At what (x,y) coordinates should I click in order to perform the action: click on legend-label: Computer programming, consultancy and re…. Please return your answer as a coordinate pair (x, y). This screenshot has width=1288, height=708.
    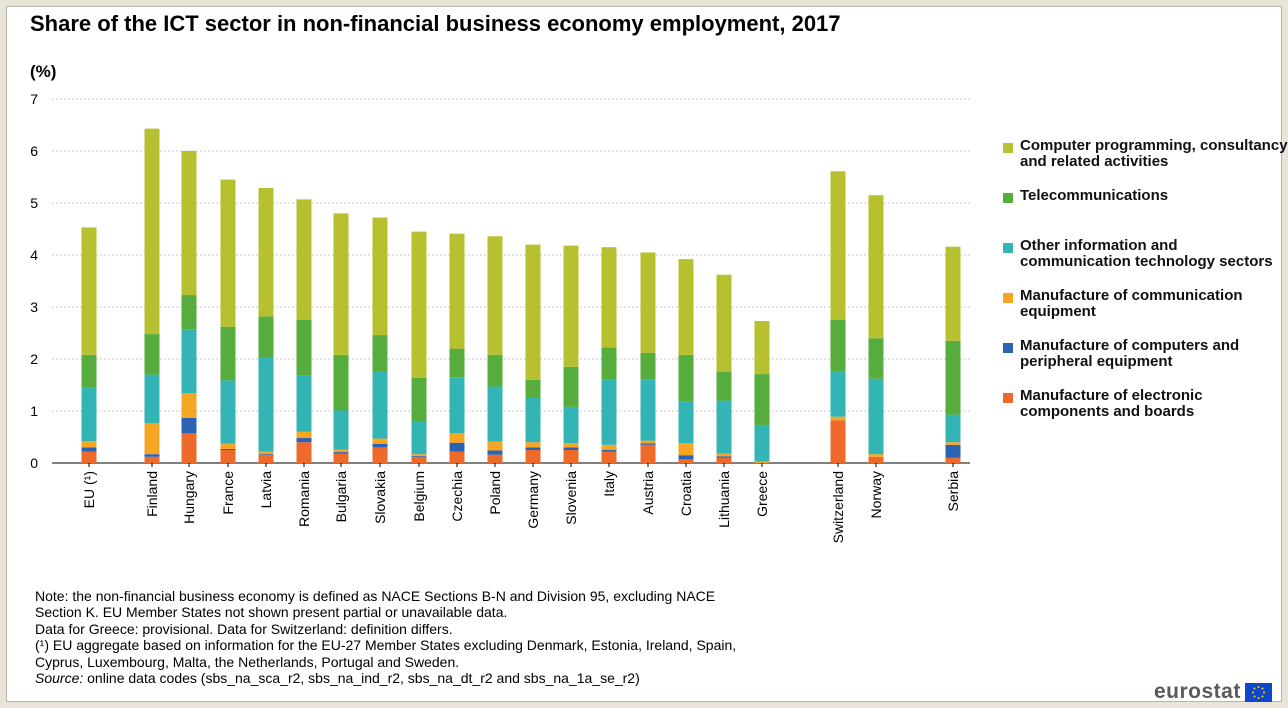
    Looking at the image, I should click on (1154, 153).